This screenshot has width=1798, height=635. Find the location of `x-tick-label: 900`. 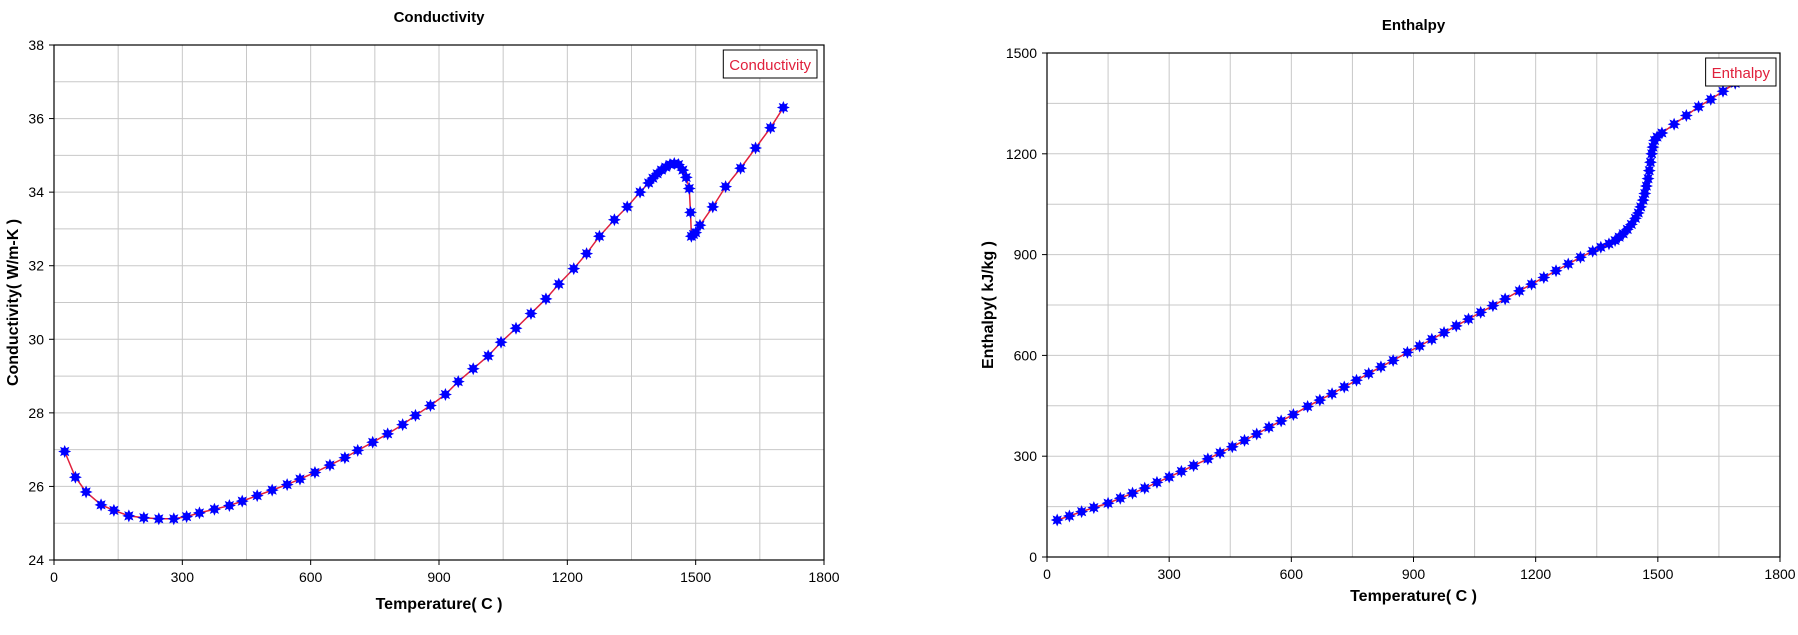

x-tick-label: 900 is located at coordinates (1414, 574).